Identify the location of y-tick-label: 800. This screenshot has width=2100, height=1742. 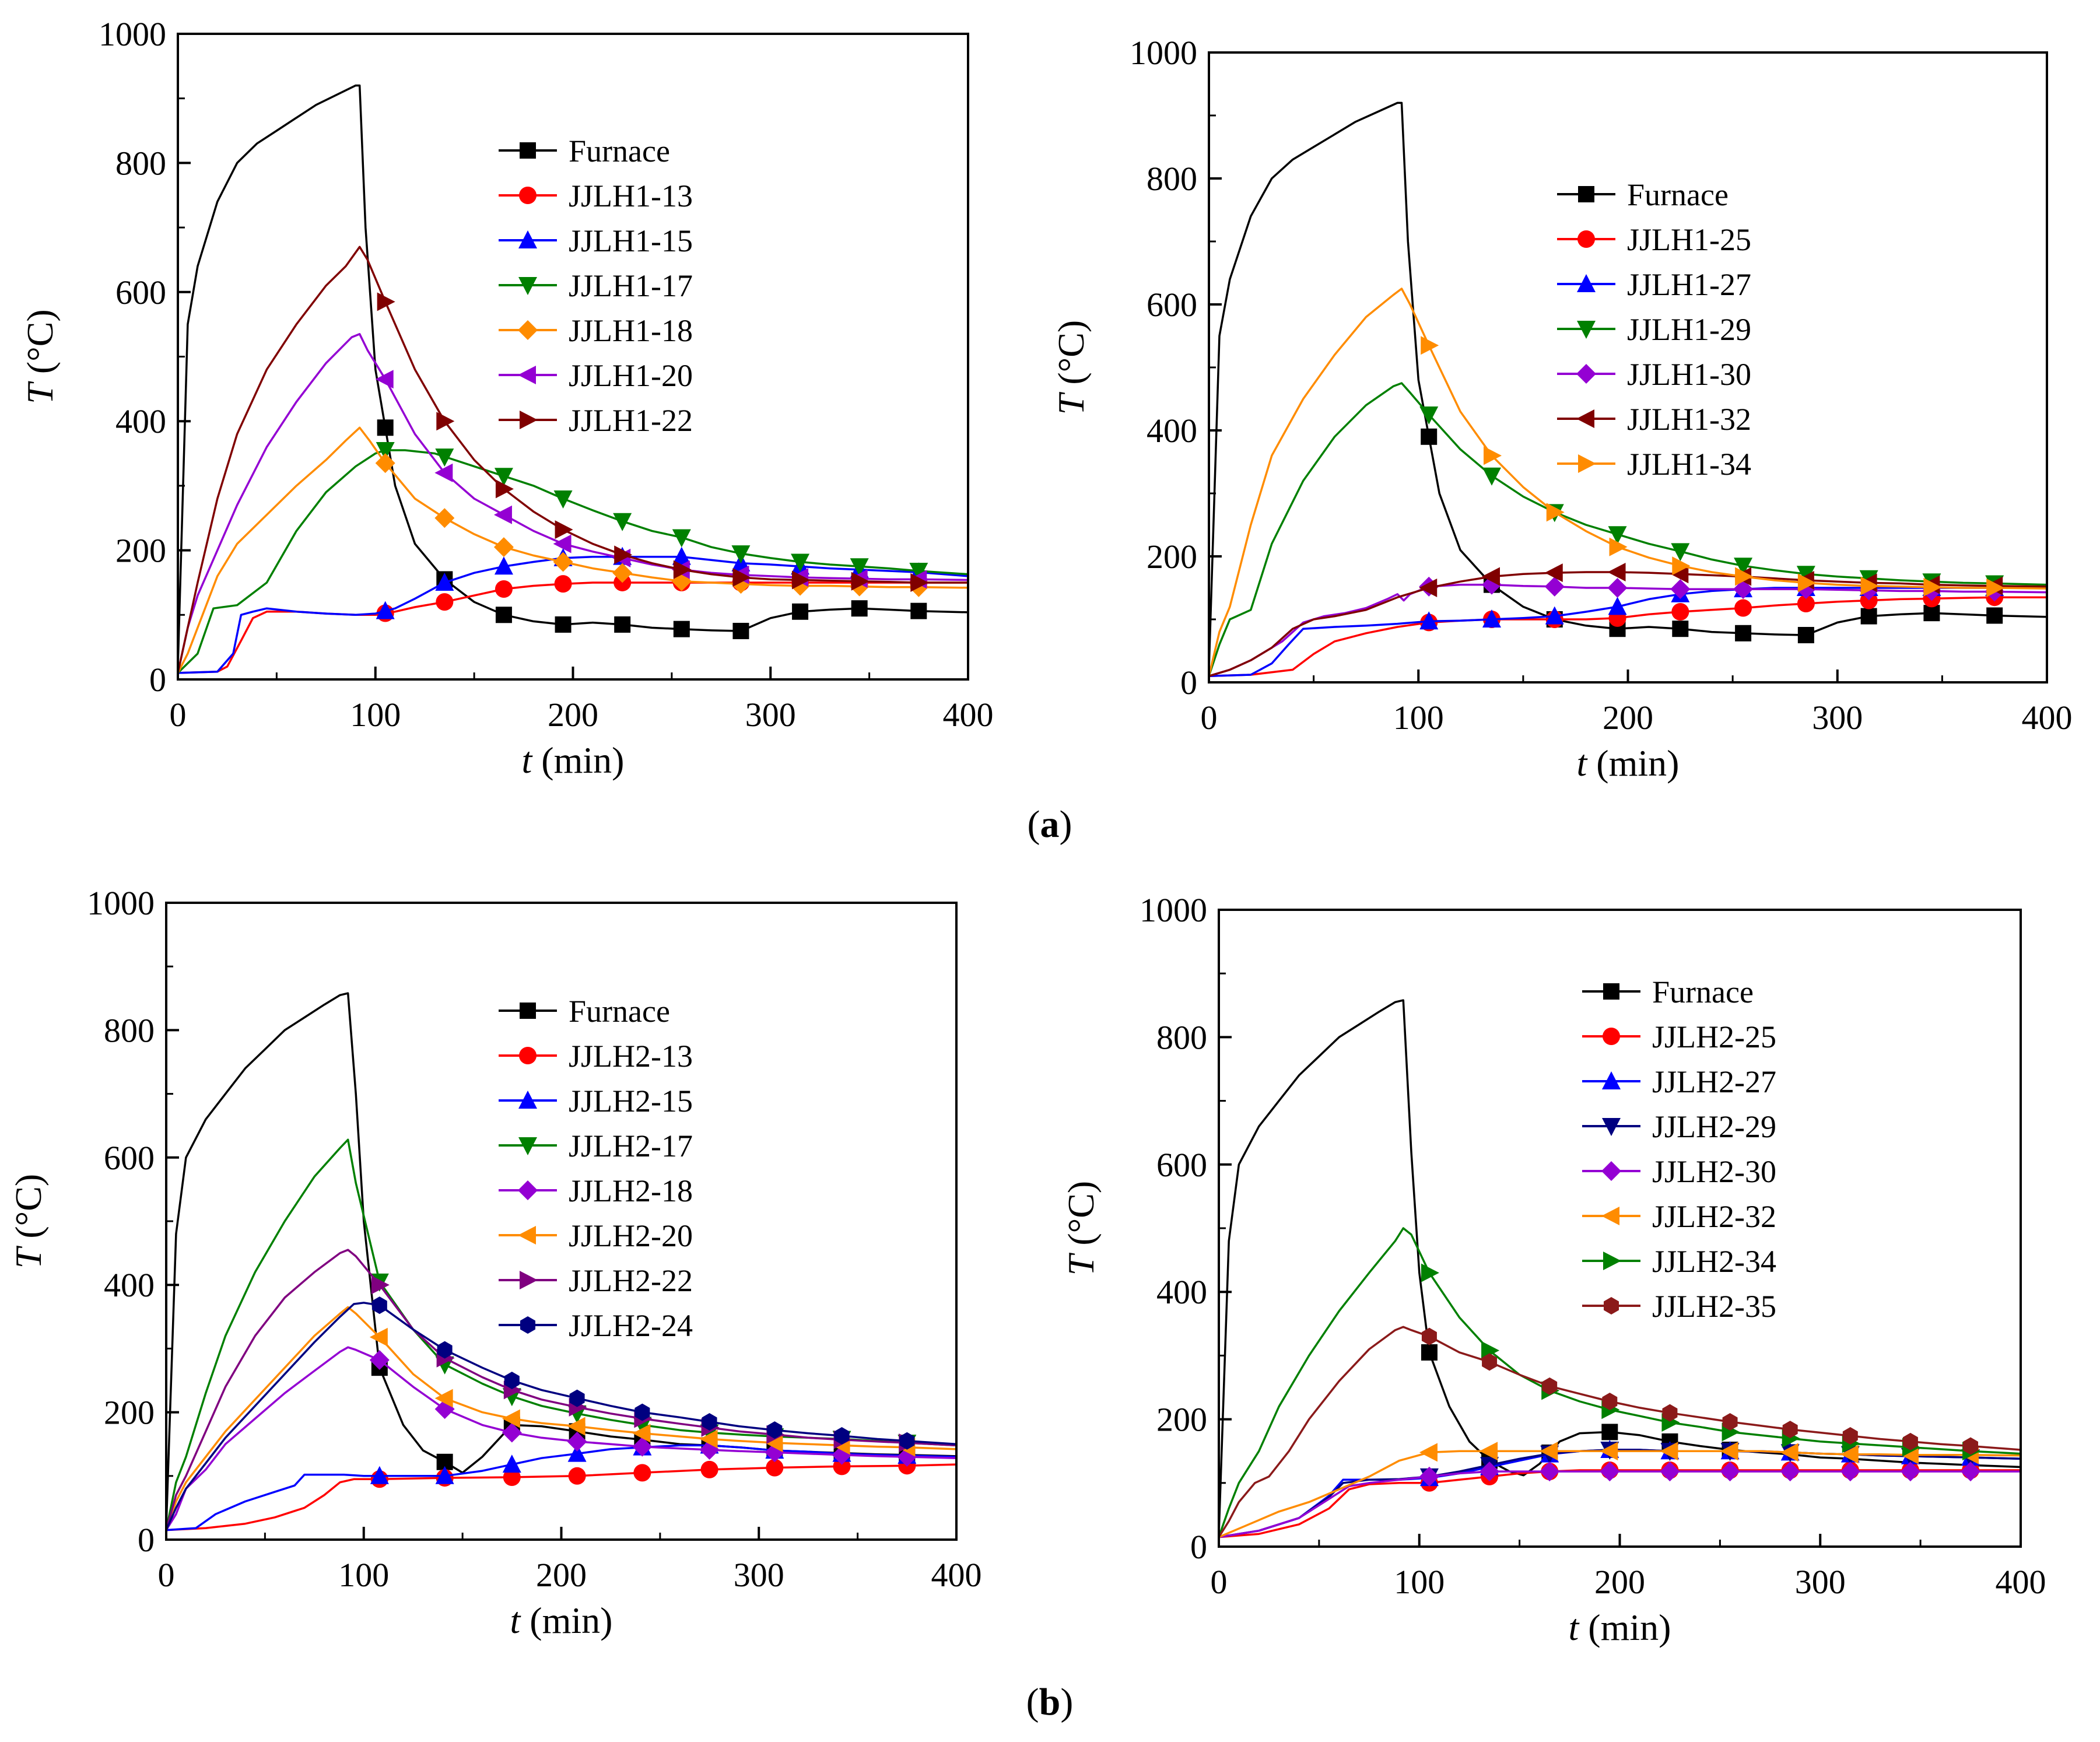
(140, 163).